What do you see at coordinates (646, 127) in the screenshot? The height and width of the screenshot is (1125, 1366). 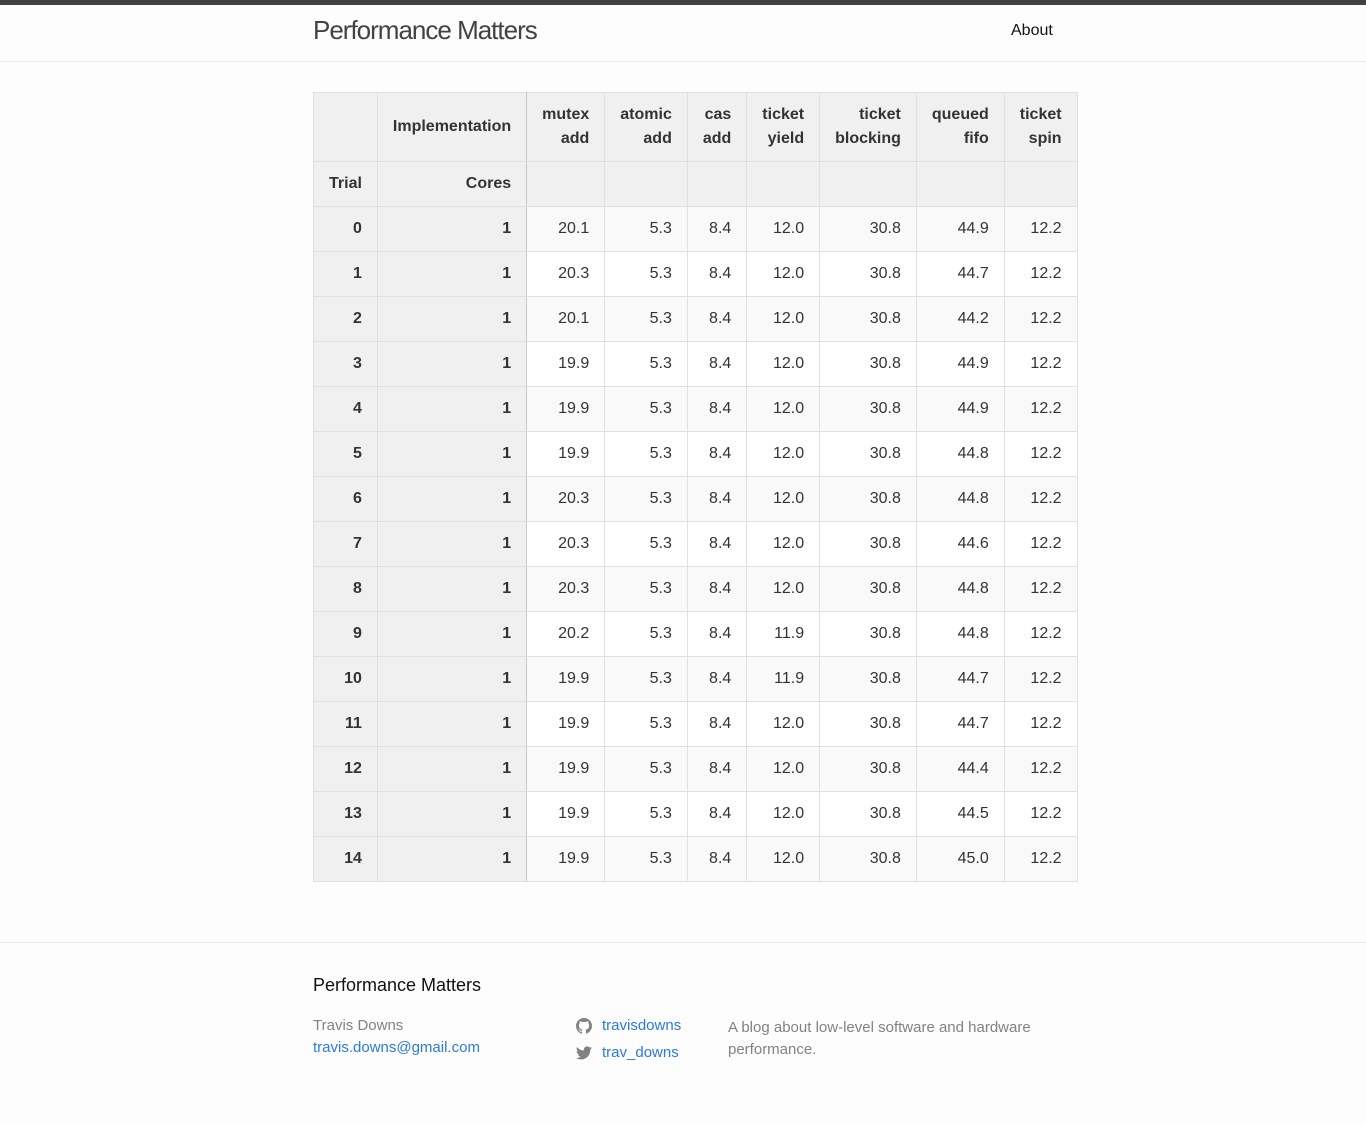 I see `column-header: atomic add` at bounding box center [646, 127].